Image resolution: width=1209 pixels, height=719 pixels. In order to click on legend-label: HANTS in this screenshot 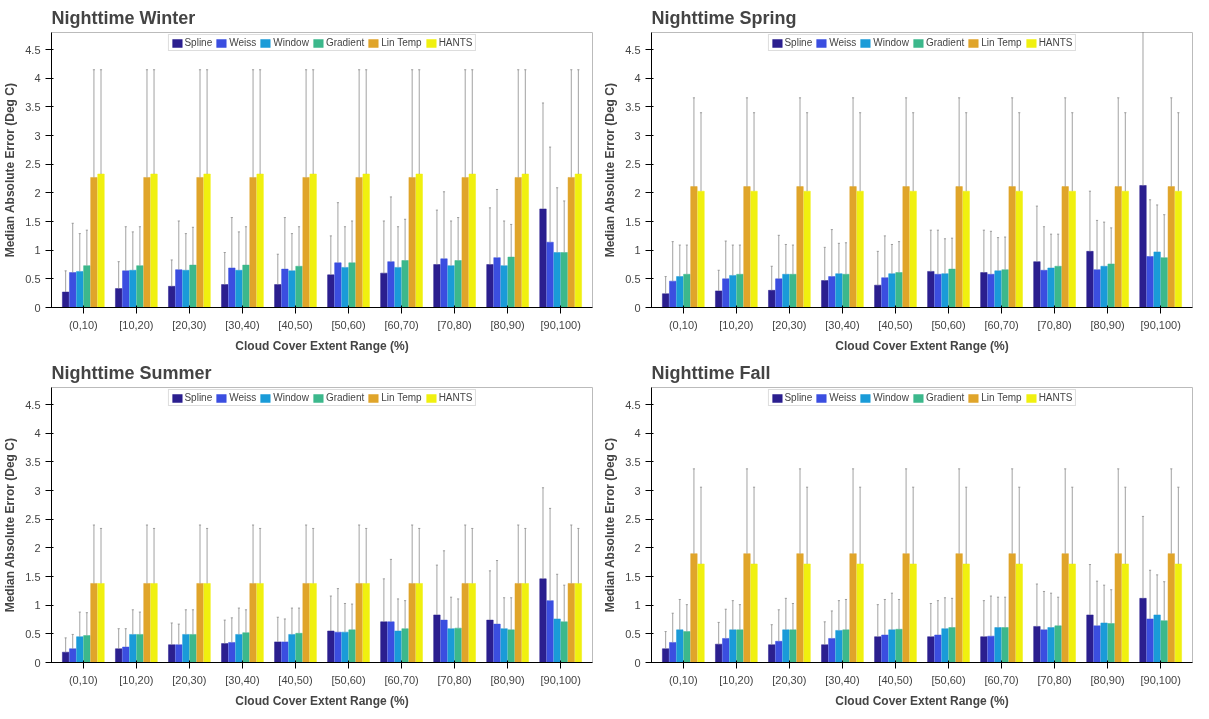, I will do `click(1055, 397)`.